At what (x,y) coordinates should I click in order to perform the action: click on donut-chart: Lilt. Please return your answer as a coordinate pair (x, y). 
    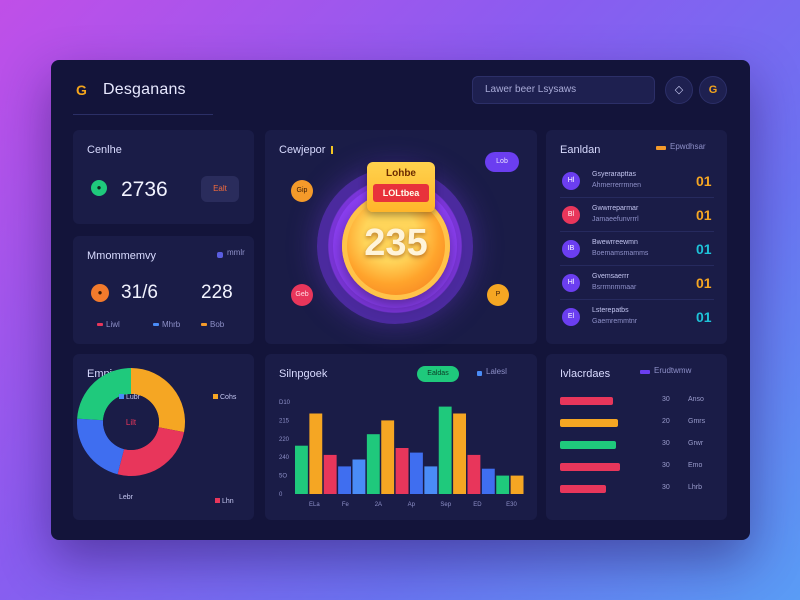
    Looking at the image, I should click on (131, 422).